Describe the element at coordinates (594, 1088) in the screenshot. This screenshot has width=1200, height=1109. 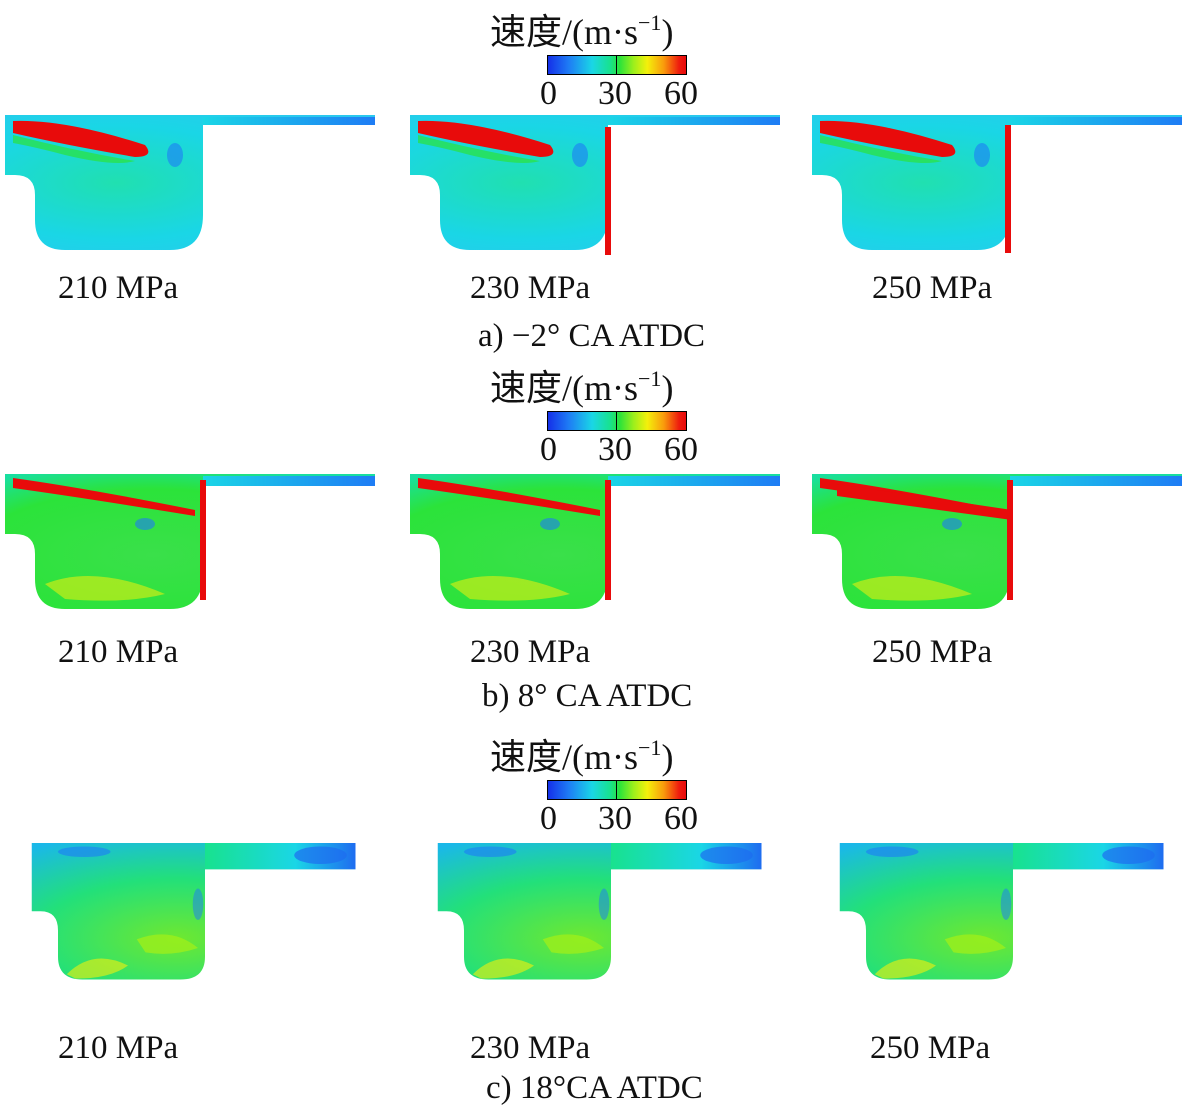
I see `caption-c: c) 18°CA ATDC` at that location.